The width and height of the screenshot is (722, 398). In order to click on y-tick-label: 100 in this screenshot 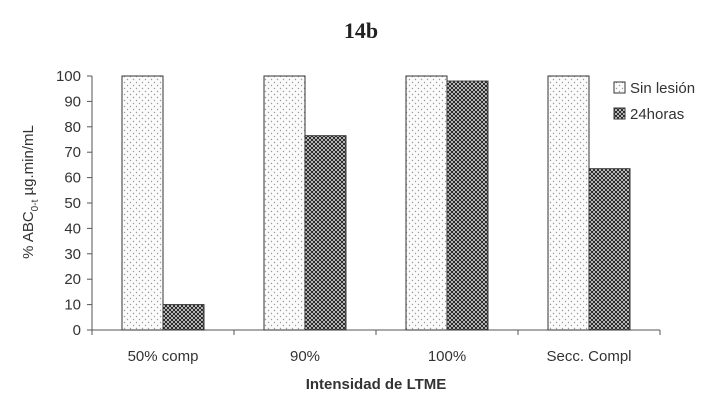, I will do `click(68, 76)`.